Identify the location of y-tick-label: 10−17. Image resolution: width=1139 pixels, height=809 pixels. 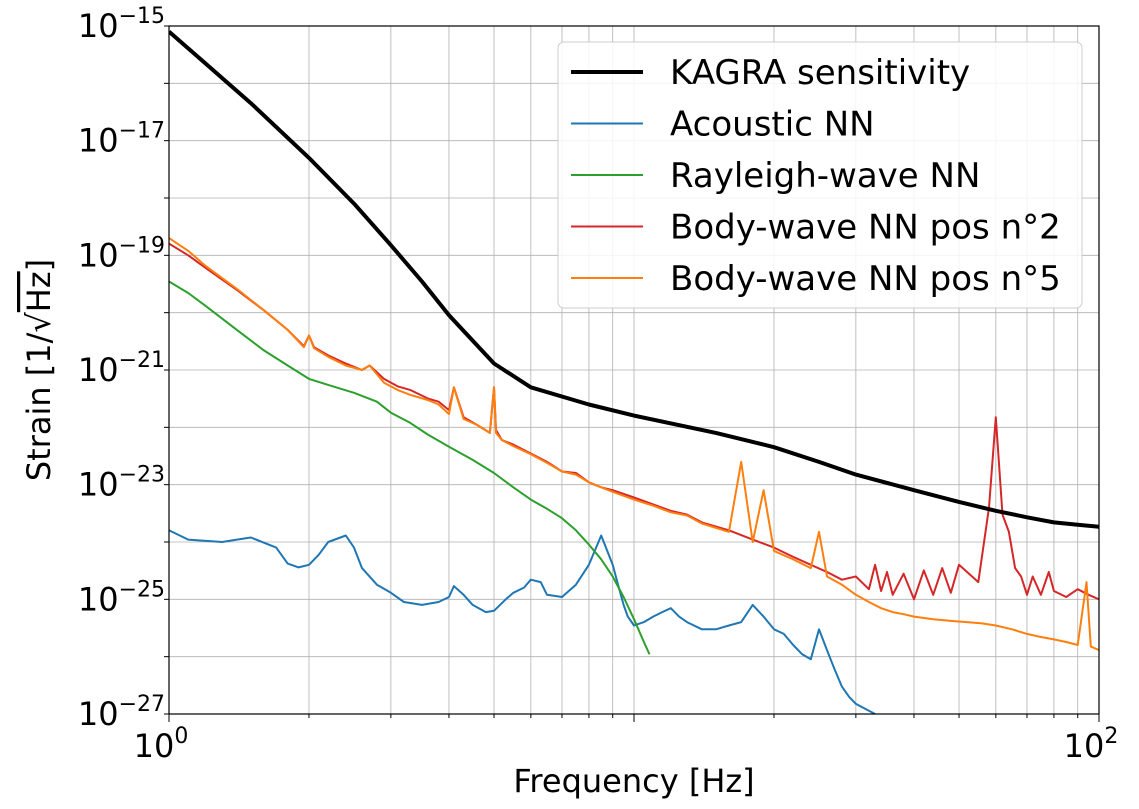
(121, 139).